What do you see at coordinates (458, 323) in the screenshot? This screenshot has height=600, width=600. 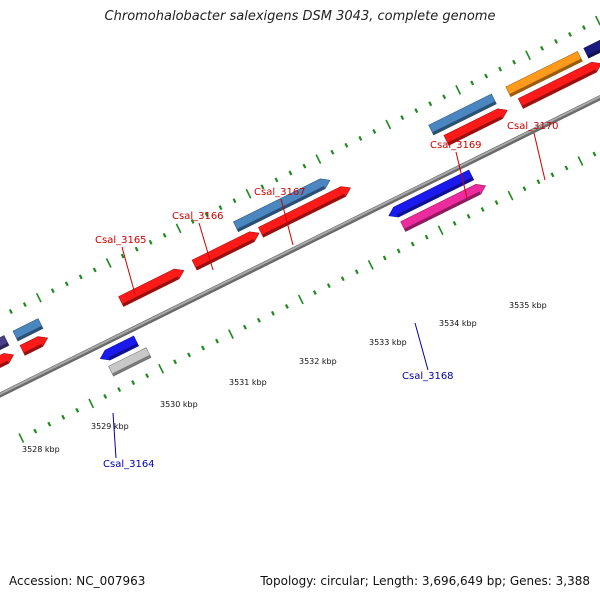 I see `kbp-tick-label: 3534 kbp` at bounding box center [458, 323].